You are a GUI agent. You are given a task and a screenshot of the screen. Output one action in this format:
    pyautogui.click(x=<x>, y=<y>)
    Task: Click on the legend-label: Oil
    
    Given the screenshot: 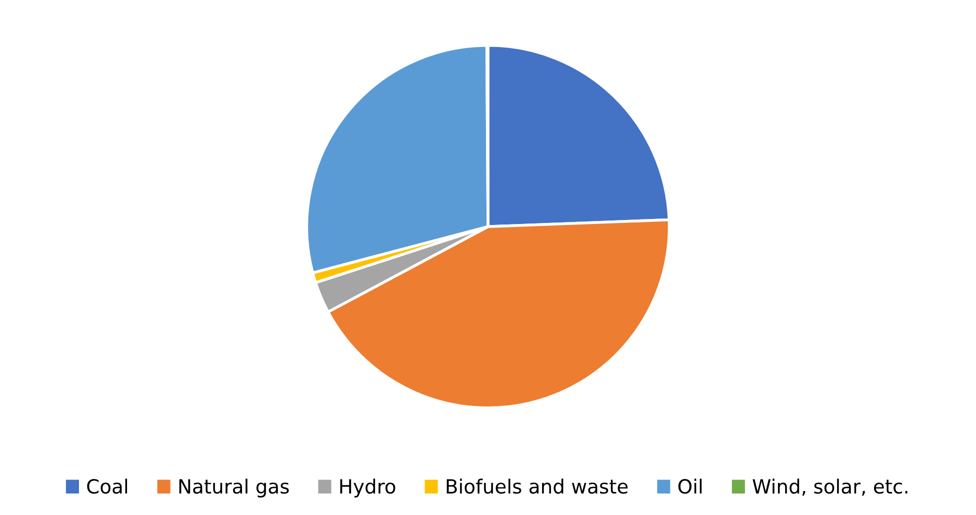 What is the action you would take?
    pyautogui.click(x=690, y=486)
    